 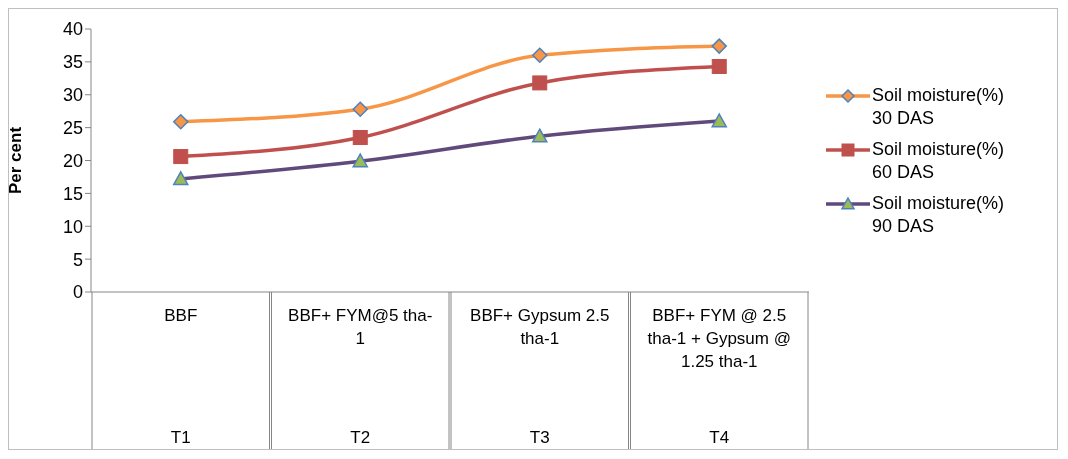 I want to click on y-tick-label: 40, so click(x=72, y=29).